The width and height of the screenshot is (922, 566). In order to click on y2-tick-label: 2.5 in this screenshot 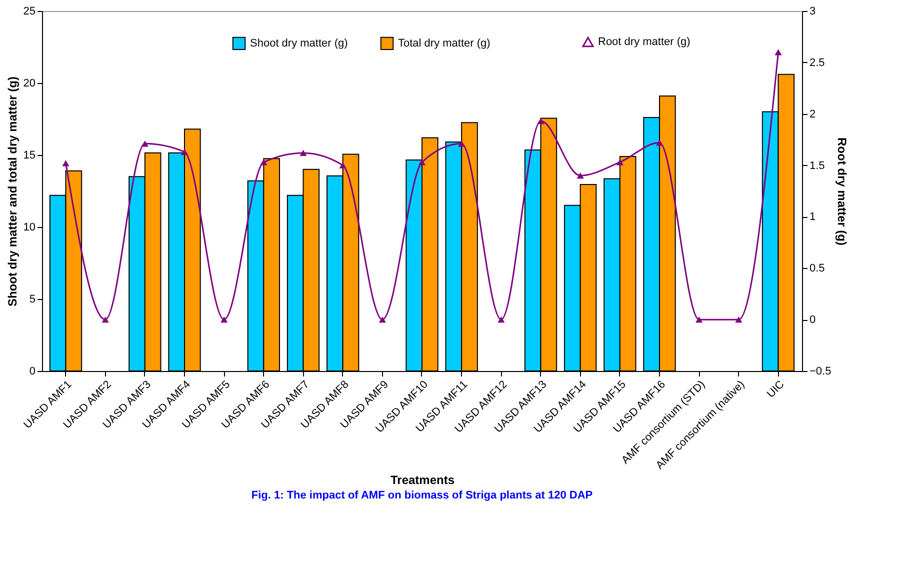, I will do `click(817, 62)`.